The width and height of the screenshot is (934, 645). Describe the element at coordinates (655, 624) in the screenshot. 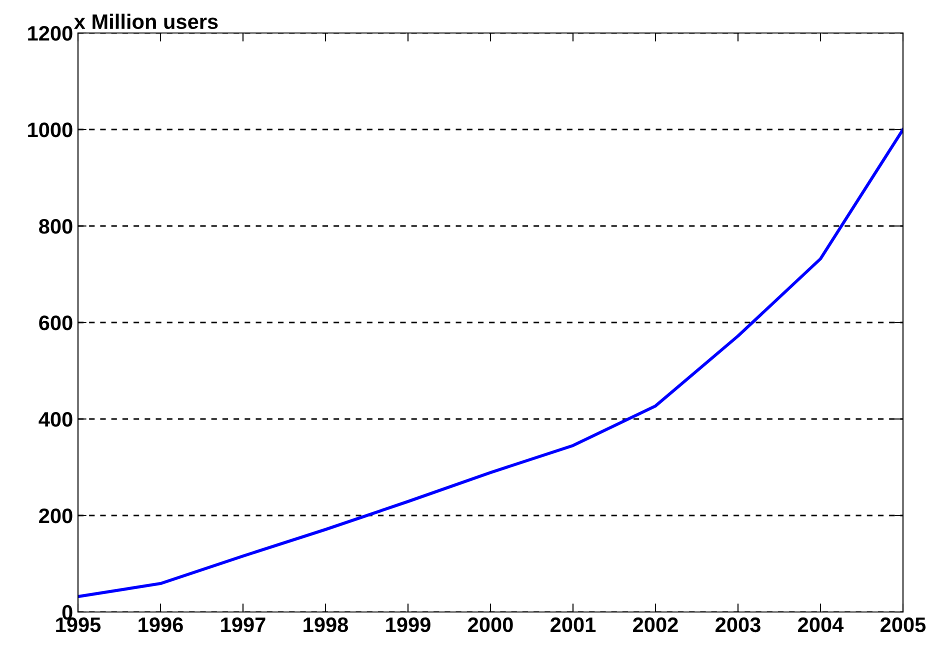

I see `x-tick-label: 2002` at that location.